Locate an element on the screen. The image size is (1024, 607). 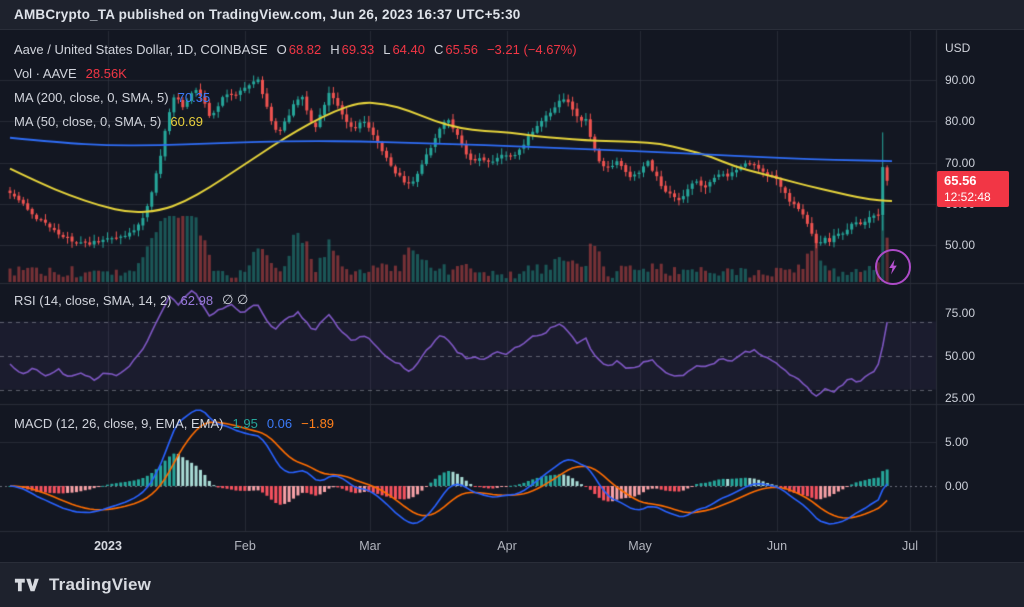
instant-trading-button is located at coordinates (893, 267).